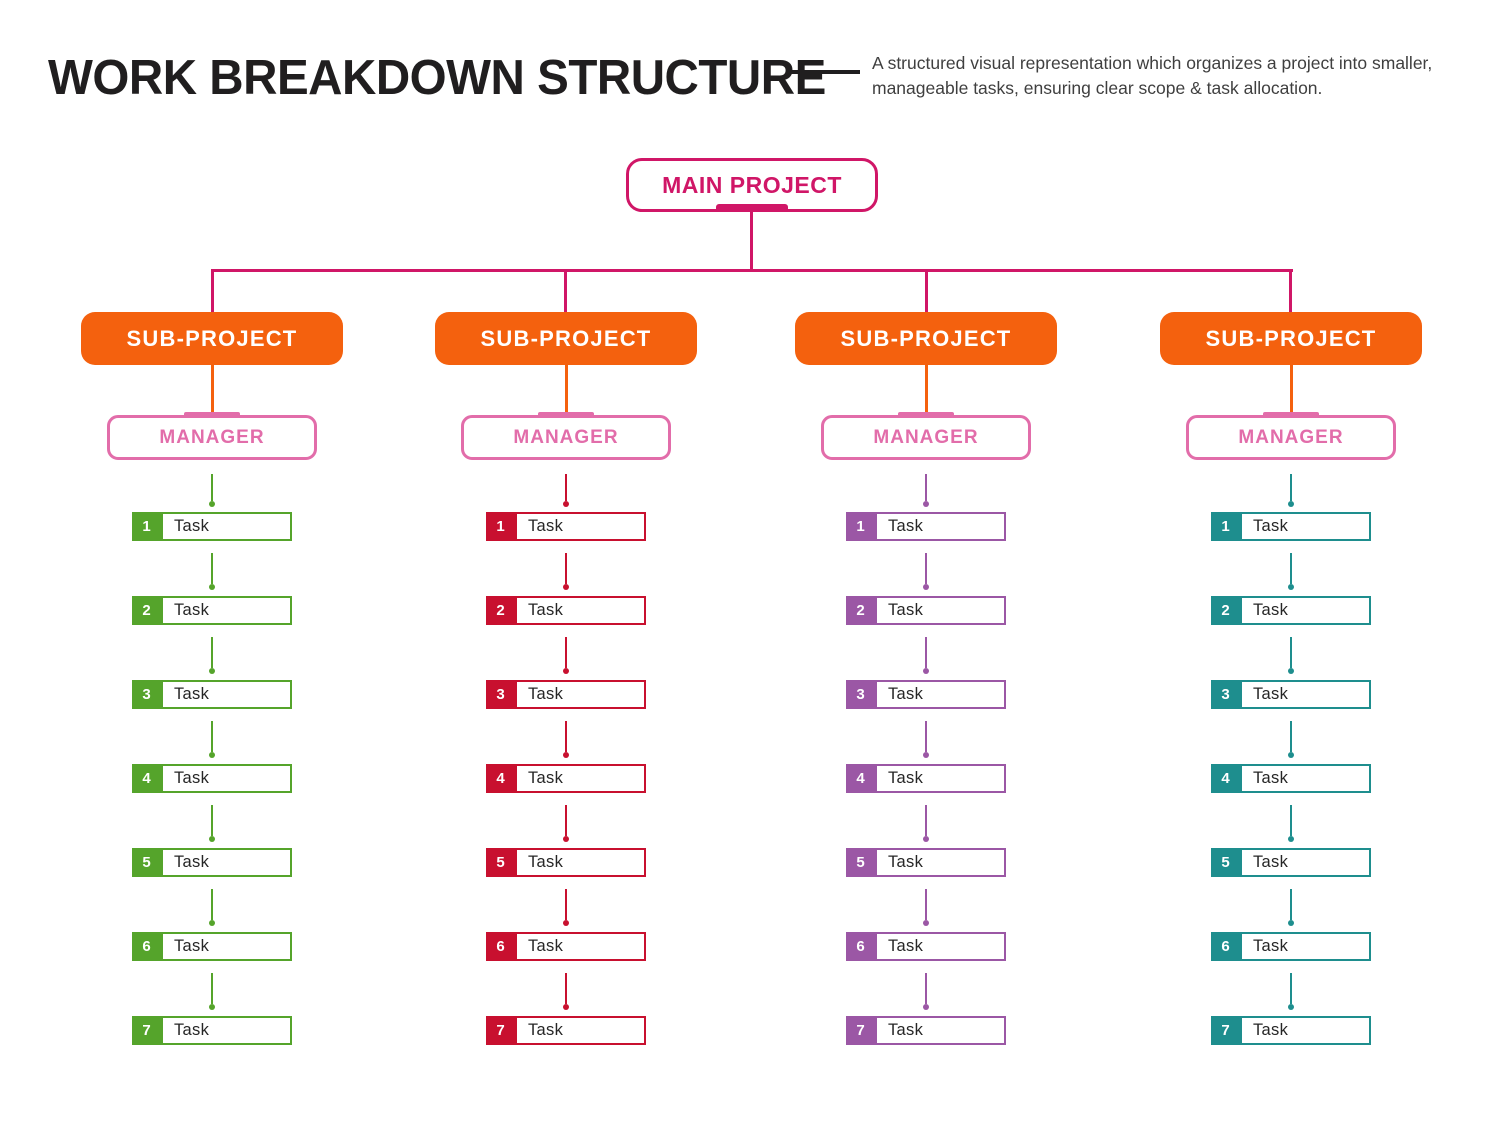  I want to click on manager-top-bar, so click(212, 415).